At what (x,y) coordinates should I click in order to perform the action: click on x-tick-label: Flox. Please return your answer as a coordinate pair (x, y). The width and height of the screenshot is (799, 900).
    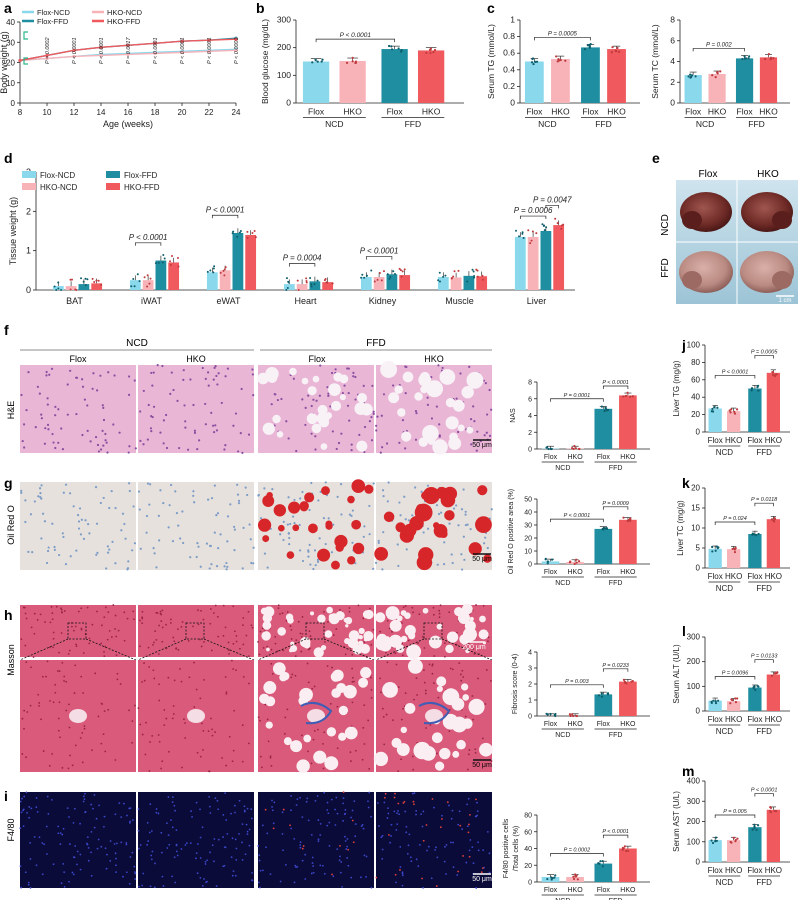
    Looking at the image, I should click on (754, 576).